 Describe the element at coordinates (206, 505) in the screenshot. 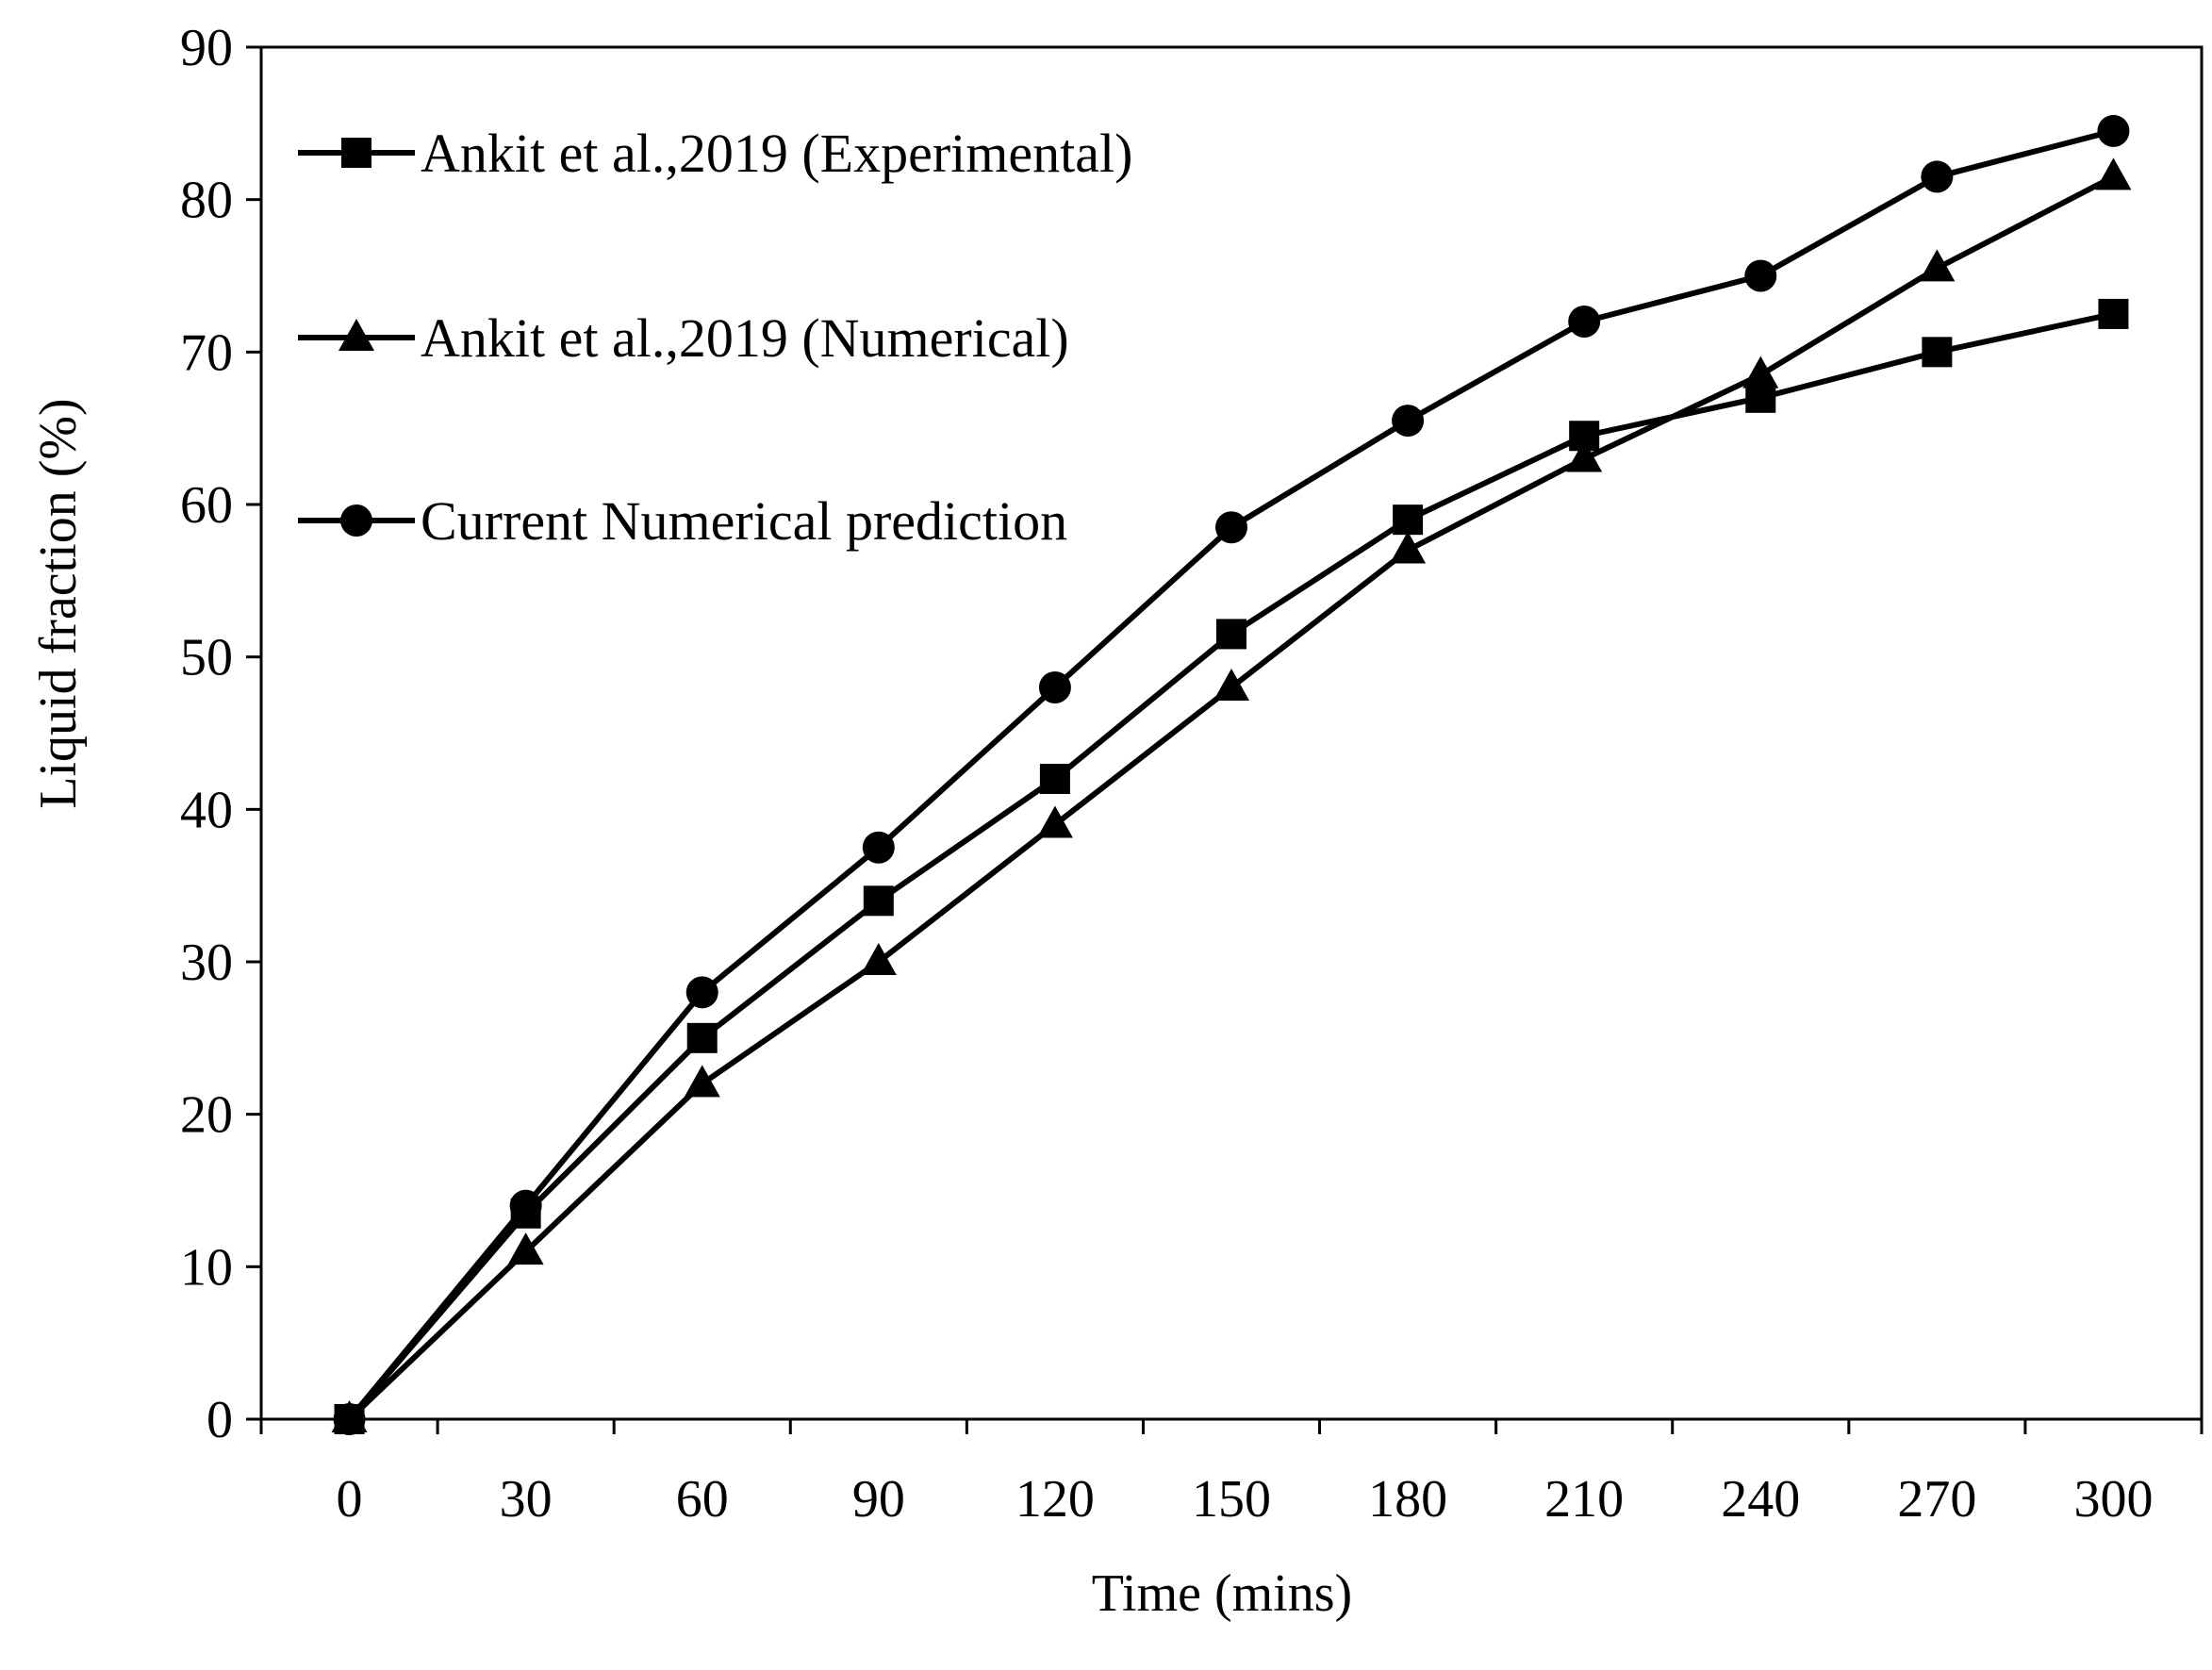

I see `y-tick-label: 60` at that location.